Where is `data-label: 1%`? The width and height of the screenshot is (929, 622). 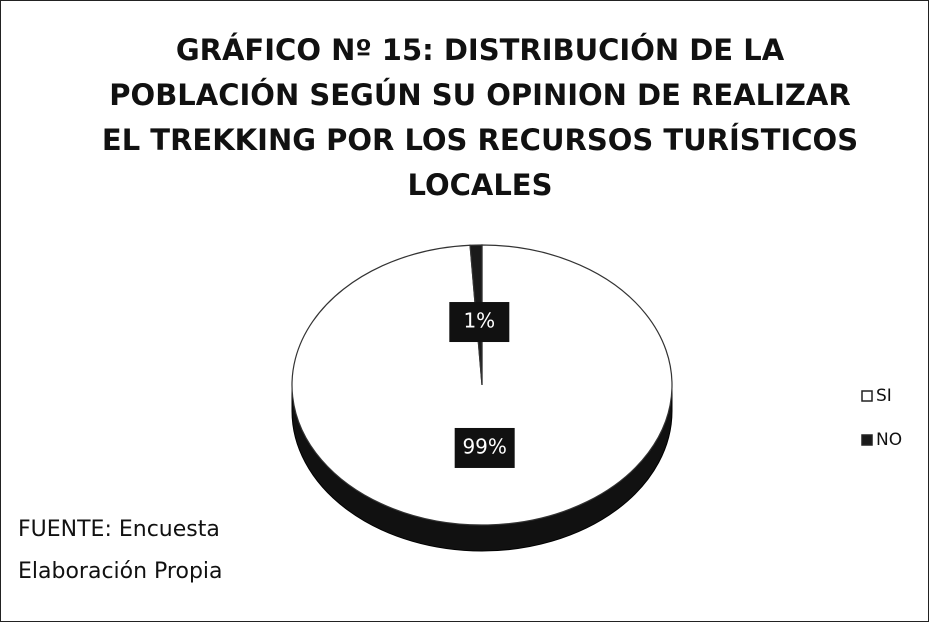 data-label: 1% is located at coordinates (479, 321).